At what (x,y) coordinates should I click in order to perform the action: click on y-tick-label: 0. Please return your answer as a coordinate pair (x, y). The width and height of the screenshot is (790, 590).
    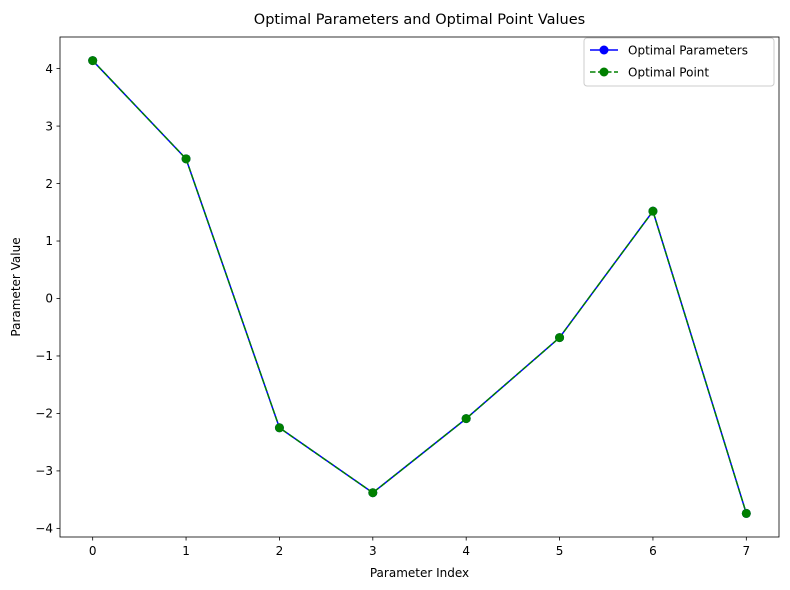
    Looking at the image, I should click on (49, 299).